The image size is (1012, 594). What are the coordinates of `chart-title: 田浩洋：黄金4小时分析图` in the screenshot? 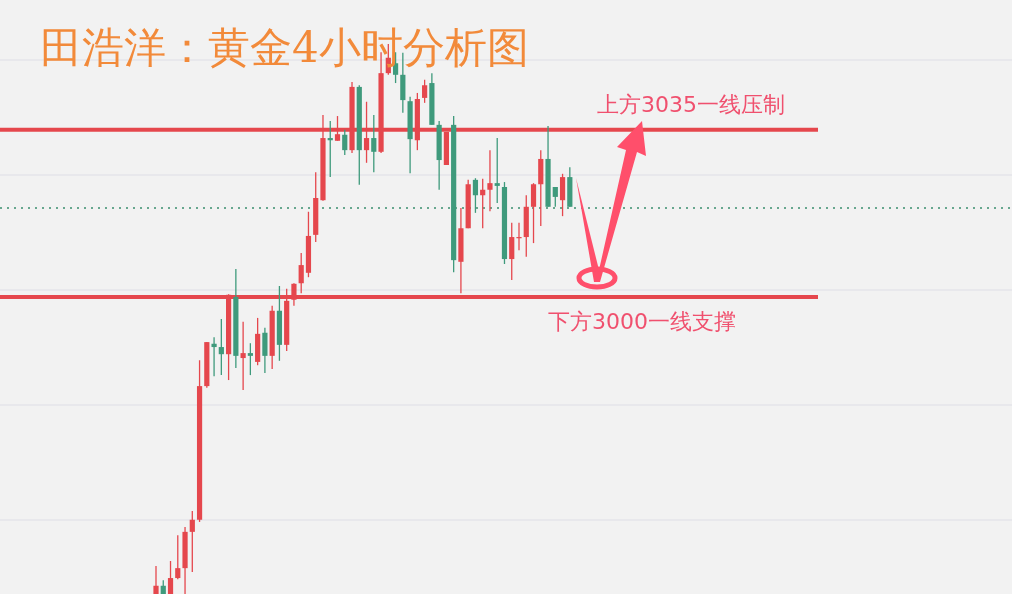 It's located at (284, 47).